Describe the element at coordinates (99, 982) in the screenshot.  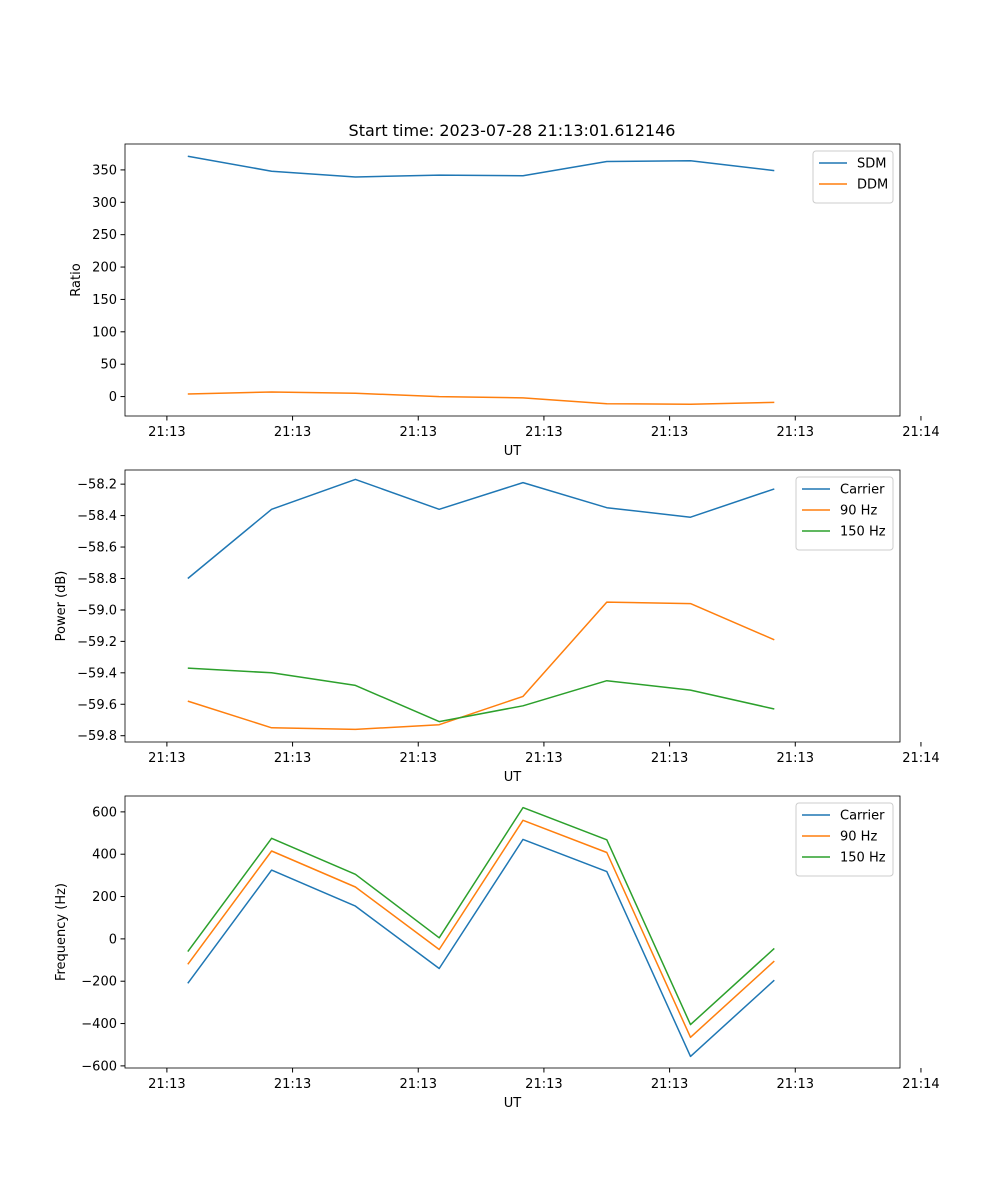
I see `y-tick-label: −200` at that location.